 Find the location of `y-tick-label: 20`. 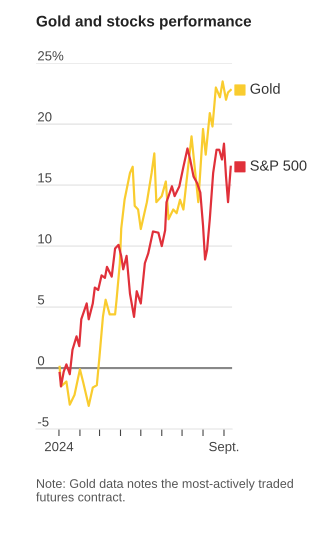

y-tick-label: 20 is located at coordinates (45, 117).